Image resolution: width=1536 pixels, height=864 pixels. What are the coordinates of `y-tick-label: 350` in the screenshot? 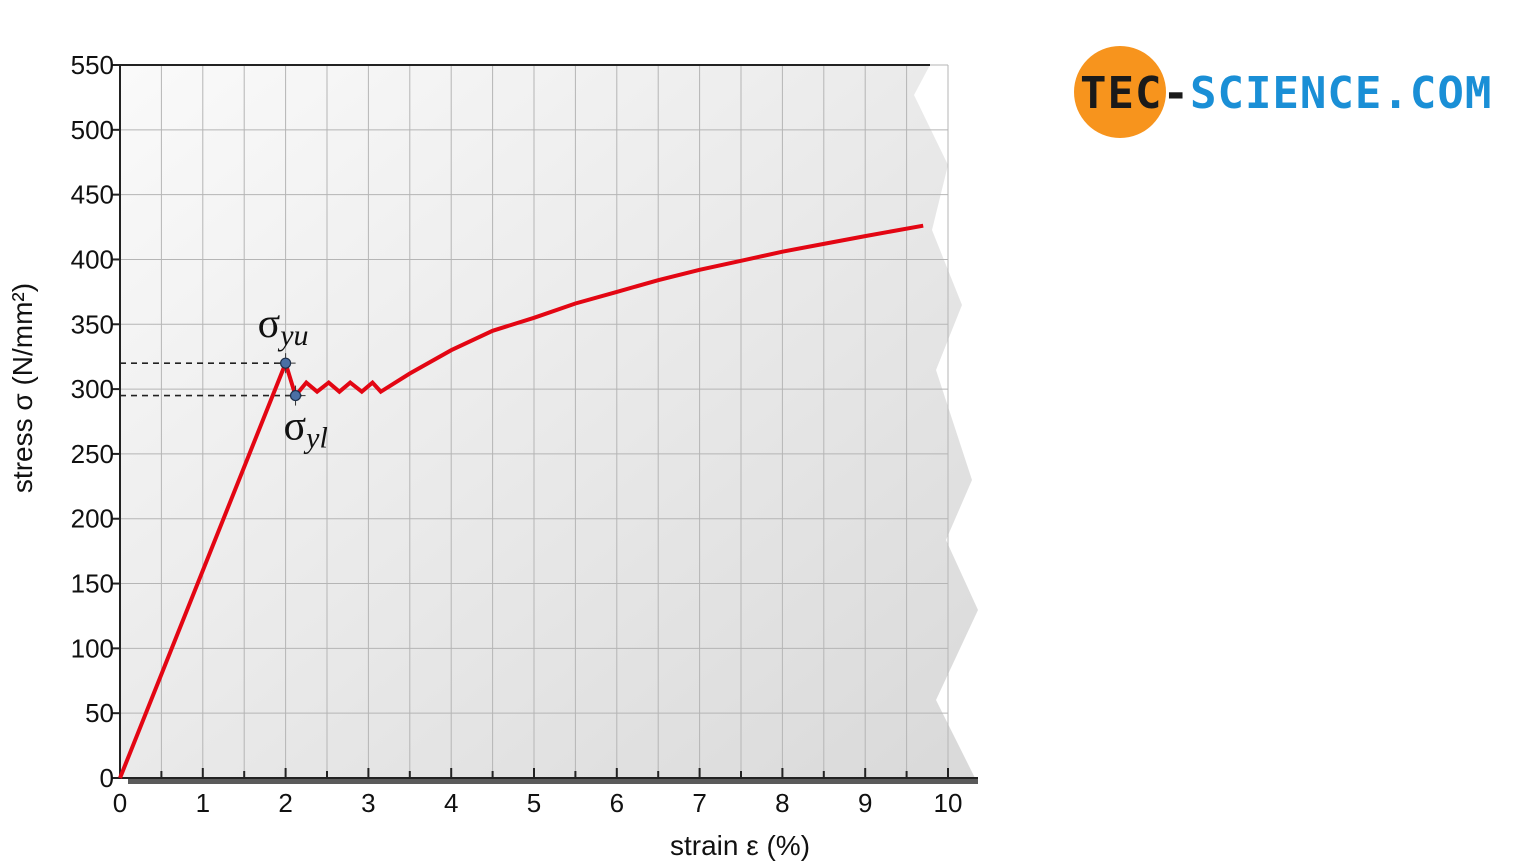 It's located at (92, 324).